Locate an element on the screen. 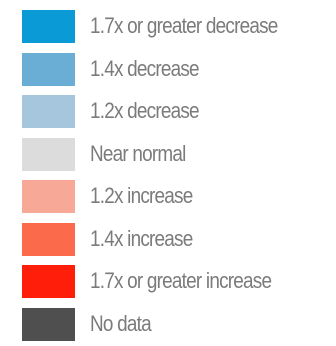 This screenshot has height=346, width=336. legend-item-1-2x-increase: 1.2x increase is located at coordinates (176, 197).